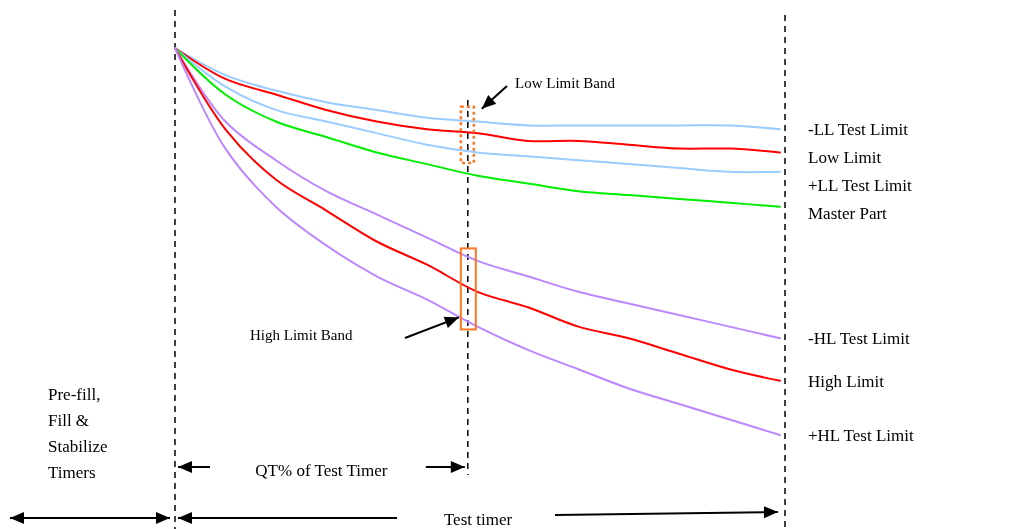  I want to click on text: Pre-fill, Fill & Stabilize Timers, so click(78, 433).